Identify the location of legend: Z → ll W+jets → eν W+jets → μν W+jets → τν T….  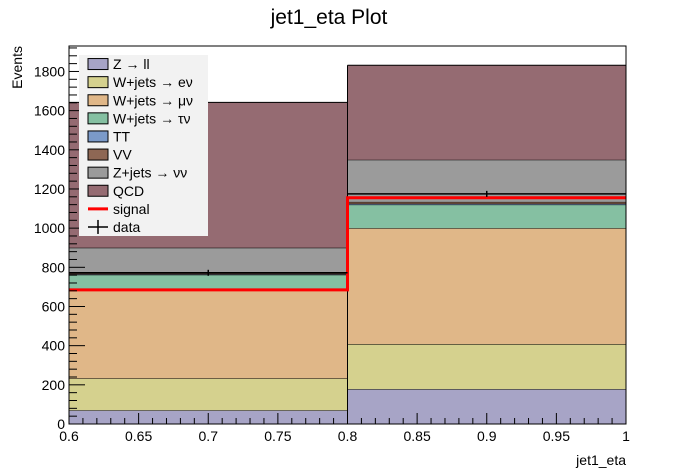
(143, 145).